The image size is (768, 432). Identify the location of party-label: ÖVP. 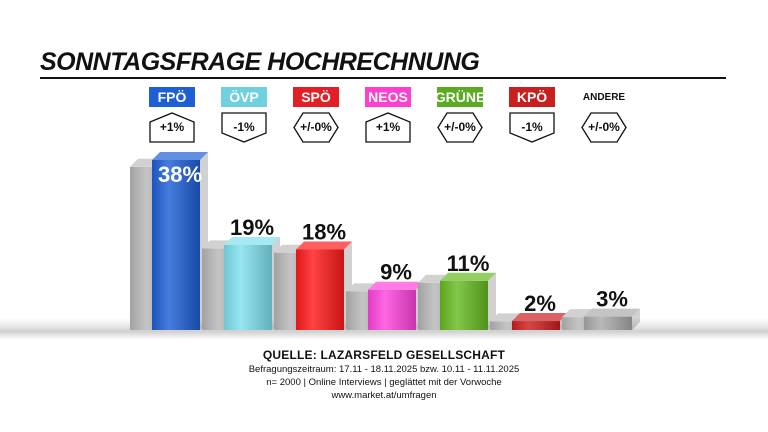
(244, 97).